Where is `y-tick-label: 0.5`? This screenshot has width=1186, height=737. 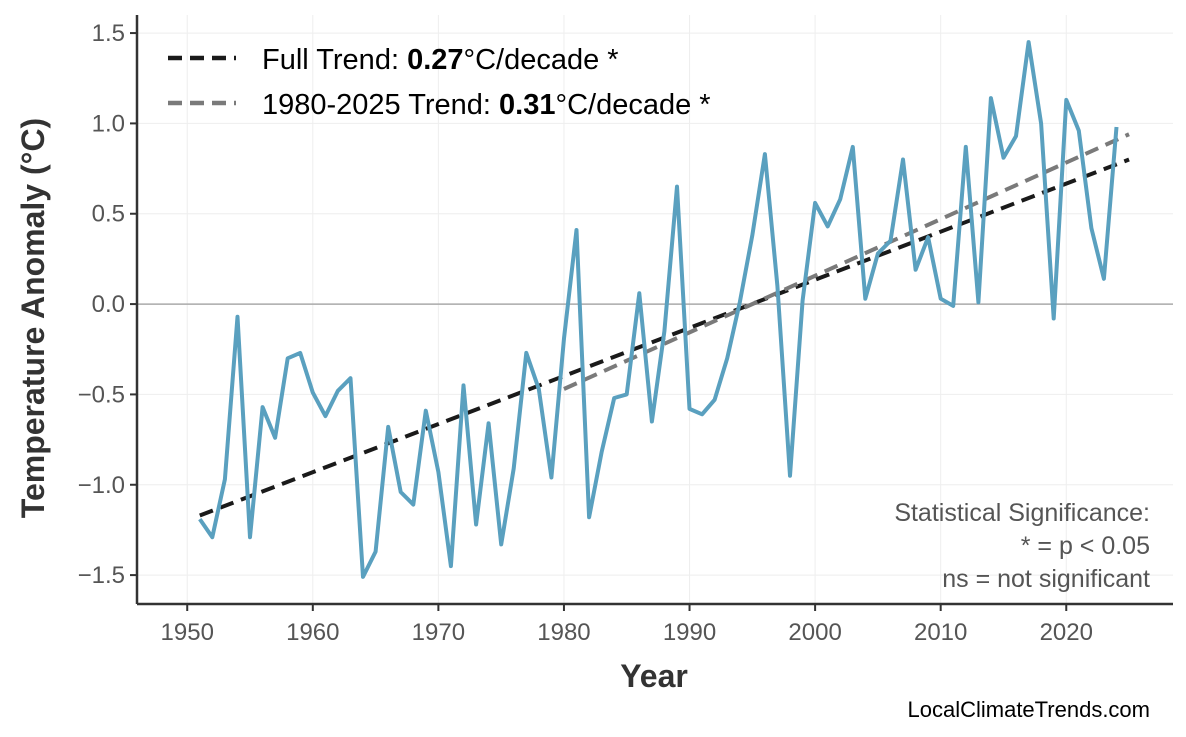 y-tick-label: 0.5 is located at coordinates (108, 214).